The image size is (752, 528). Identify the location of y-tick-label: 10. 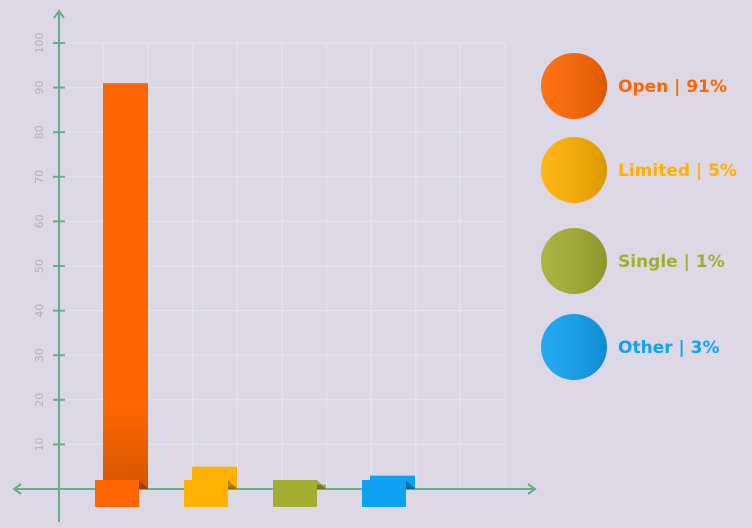
(39, 444).